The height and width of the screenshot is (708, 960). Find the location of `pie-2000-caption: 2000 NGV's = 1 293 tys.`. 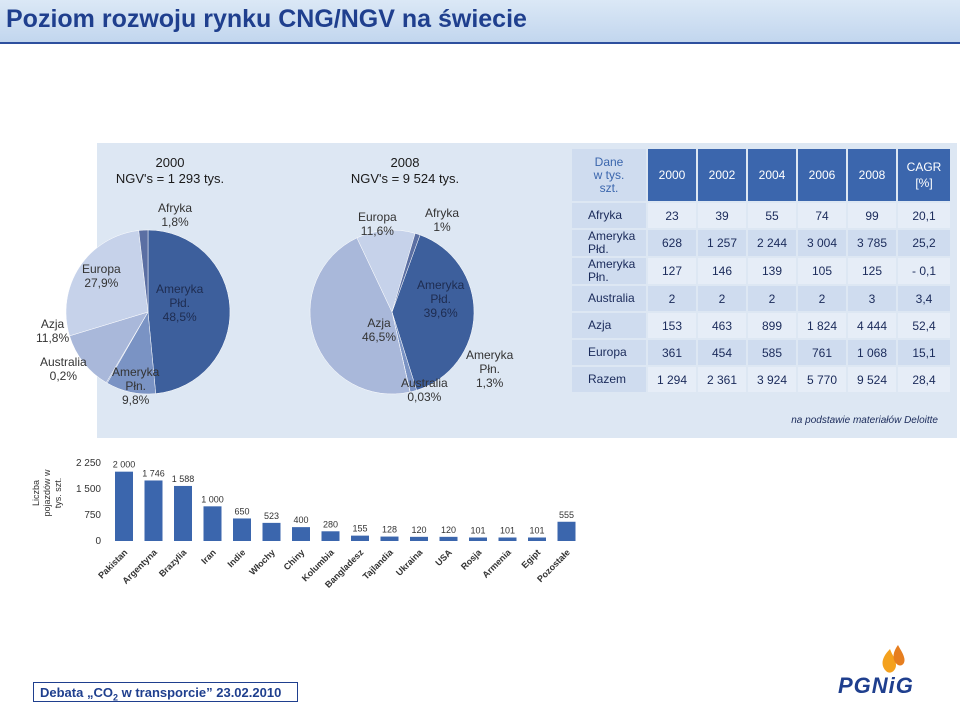

pie-2000-caption: 2000 NGV's = 1 293 tys. is located at coordinates (170, 171).